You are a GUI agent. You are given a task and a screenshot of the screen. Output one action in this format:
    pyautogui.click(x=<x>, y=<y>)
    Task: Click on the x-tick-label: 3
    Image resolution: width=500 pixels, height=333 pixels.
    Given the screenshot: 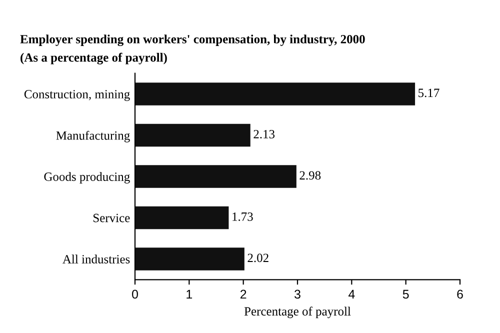 What is the action you would take?
    pyautogui.click(x=297, y=294)
    